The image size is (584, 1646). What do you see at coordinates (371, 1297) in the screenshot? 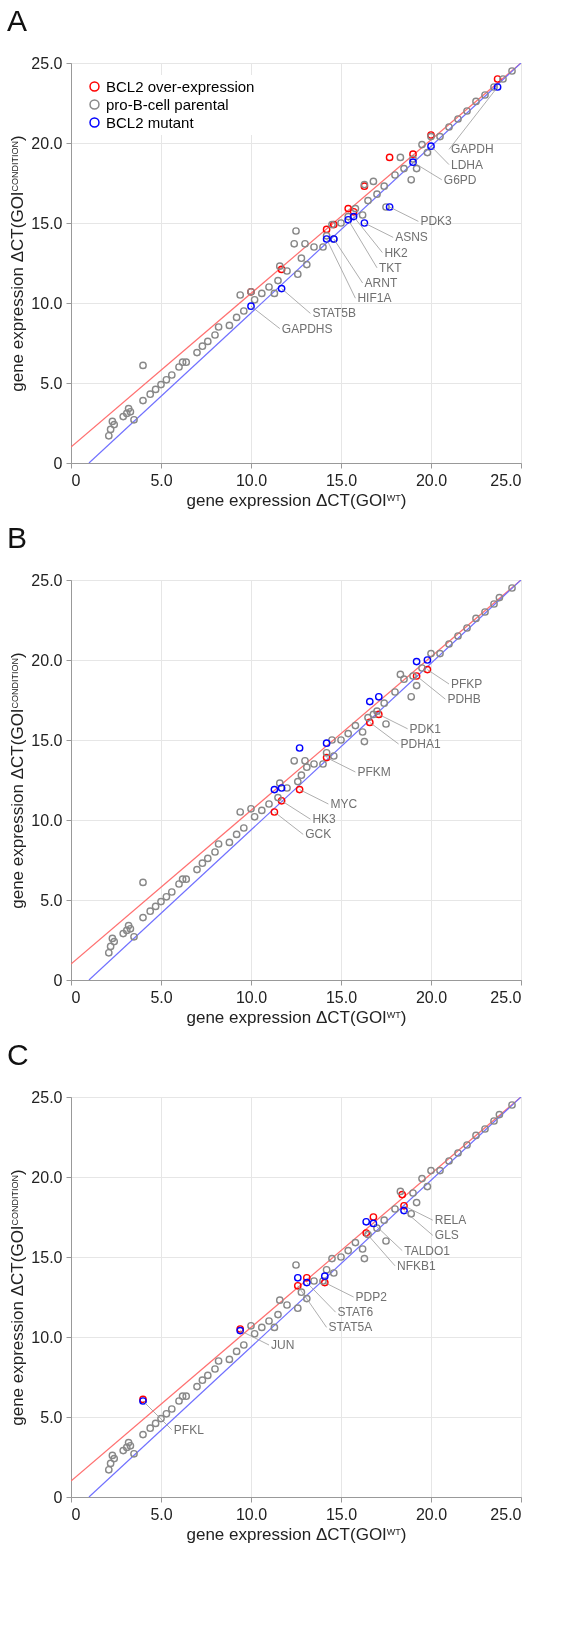
I see `annotation: PDP2` at bounding box center [371, 1297].